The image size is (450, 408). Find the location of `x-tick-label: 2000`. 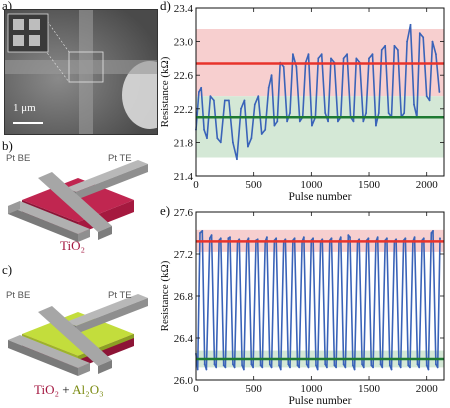

x-tick-label: 2000 is located at coordinates (427, 185).